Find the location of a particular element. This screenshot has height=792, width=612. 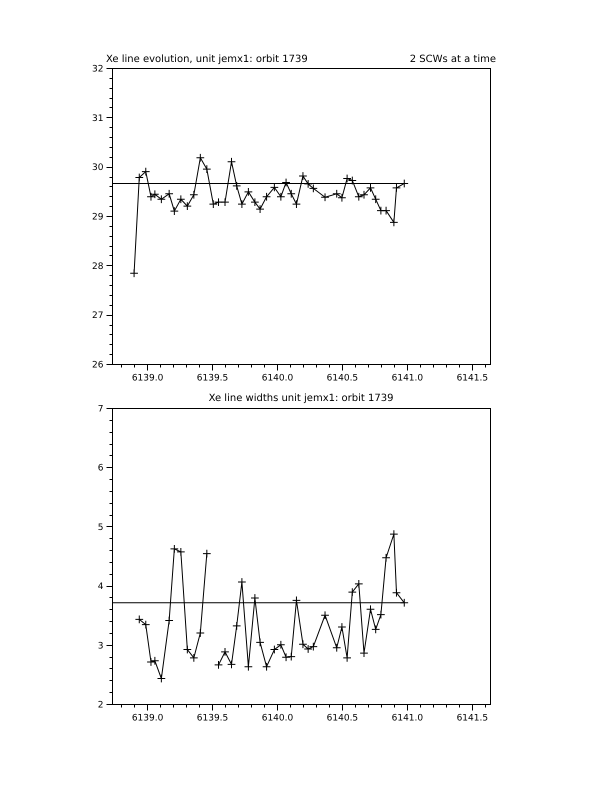

y-tick-label: 3 is located at coordinates (101, 646).